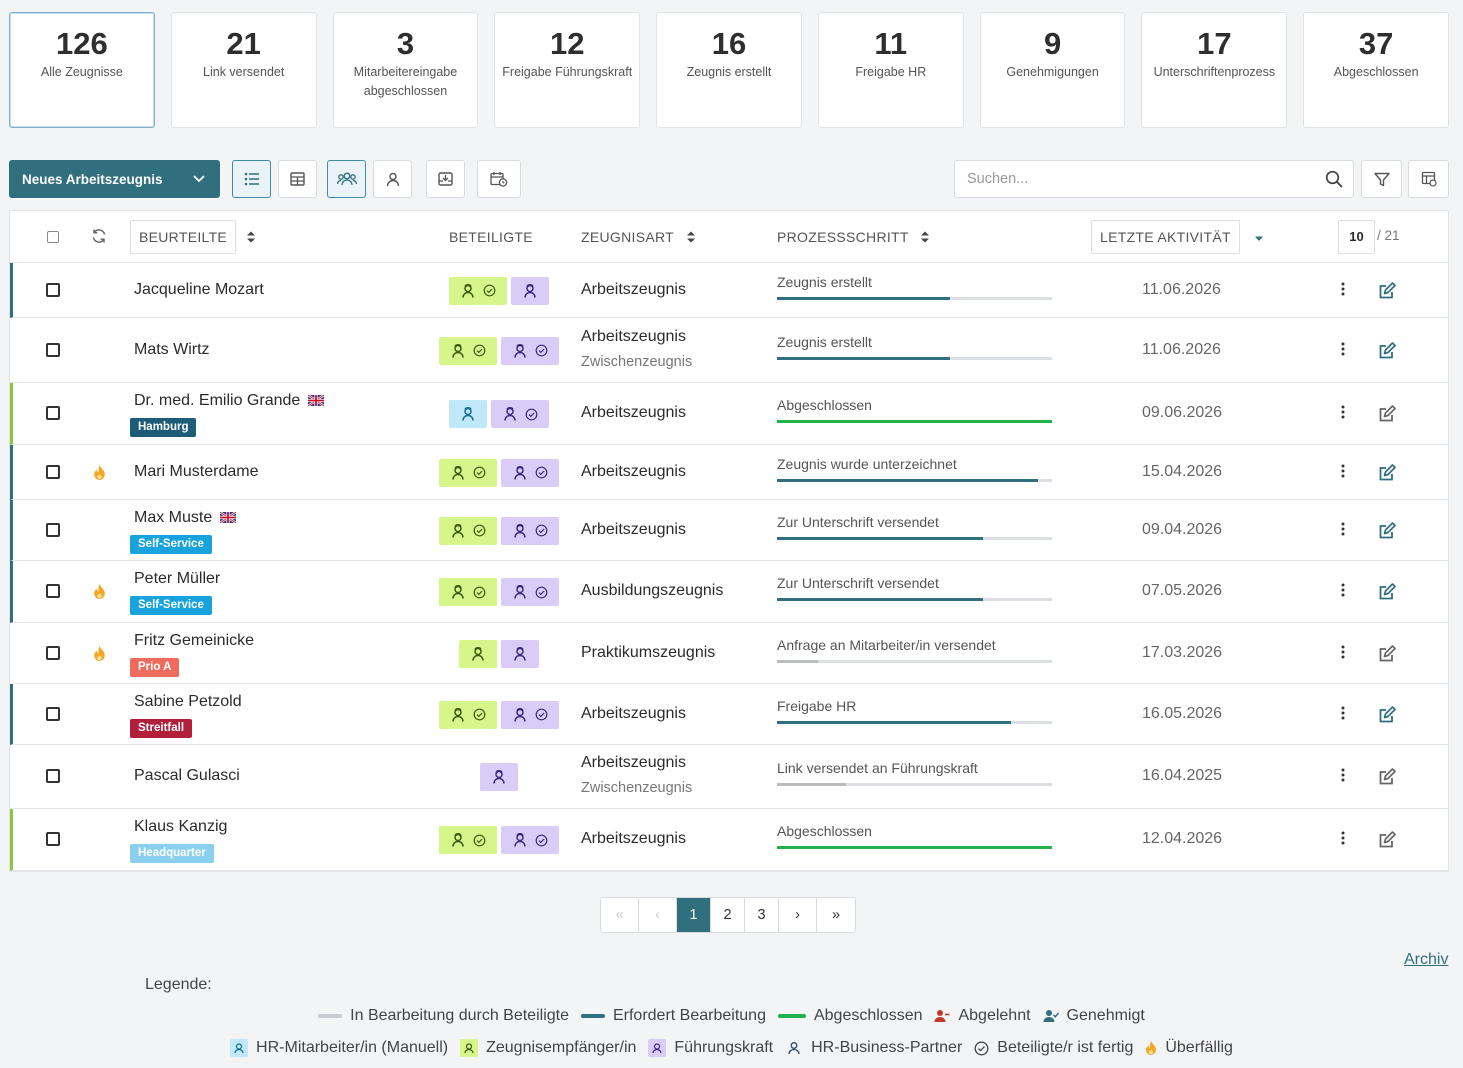  Describe the element at coordinates (297, 179) in the screenshot. I see `table-view-button` at that location.